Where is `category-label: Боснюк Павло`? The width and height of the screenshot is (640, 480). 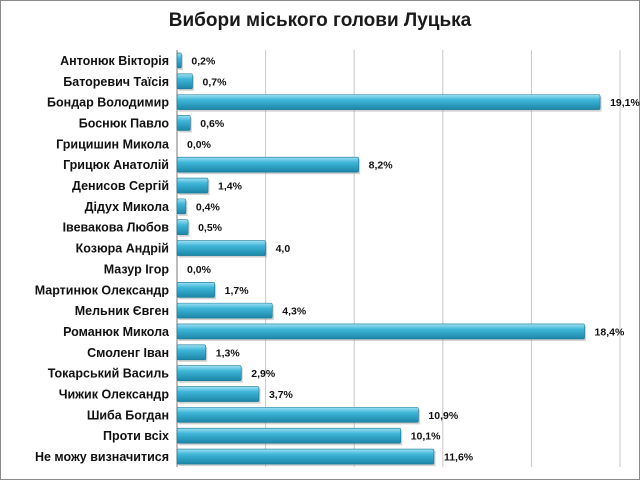
category-label: Боснюк Павло is located at coordinates (124, 123).